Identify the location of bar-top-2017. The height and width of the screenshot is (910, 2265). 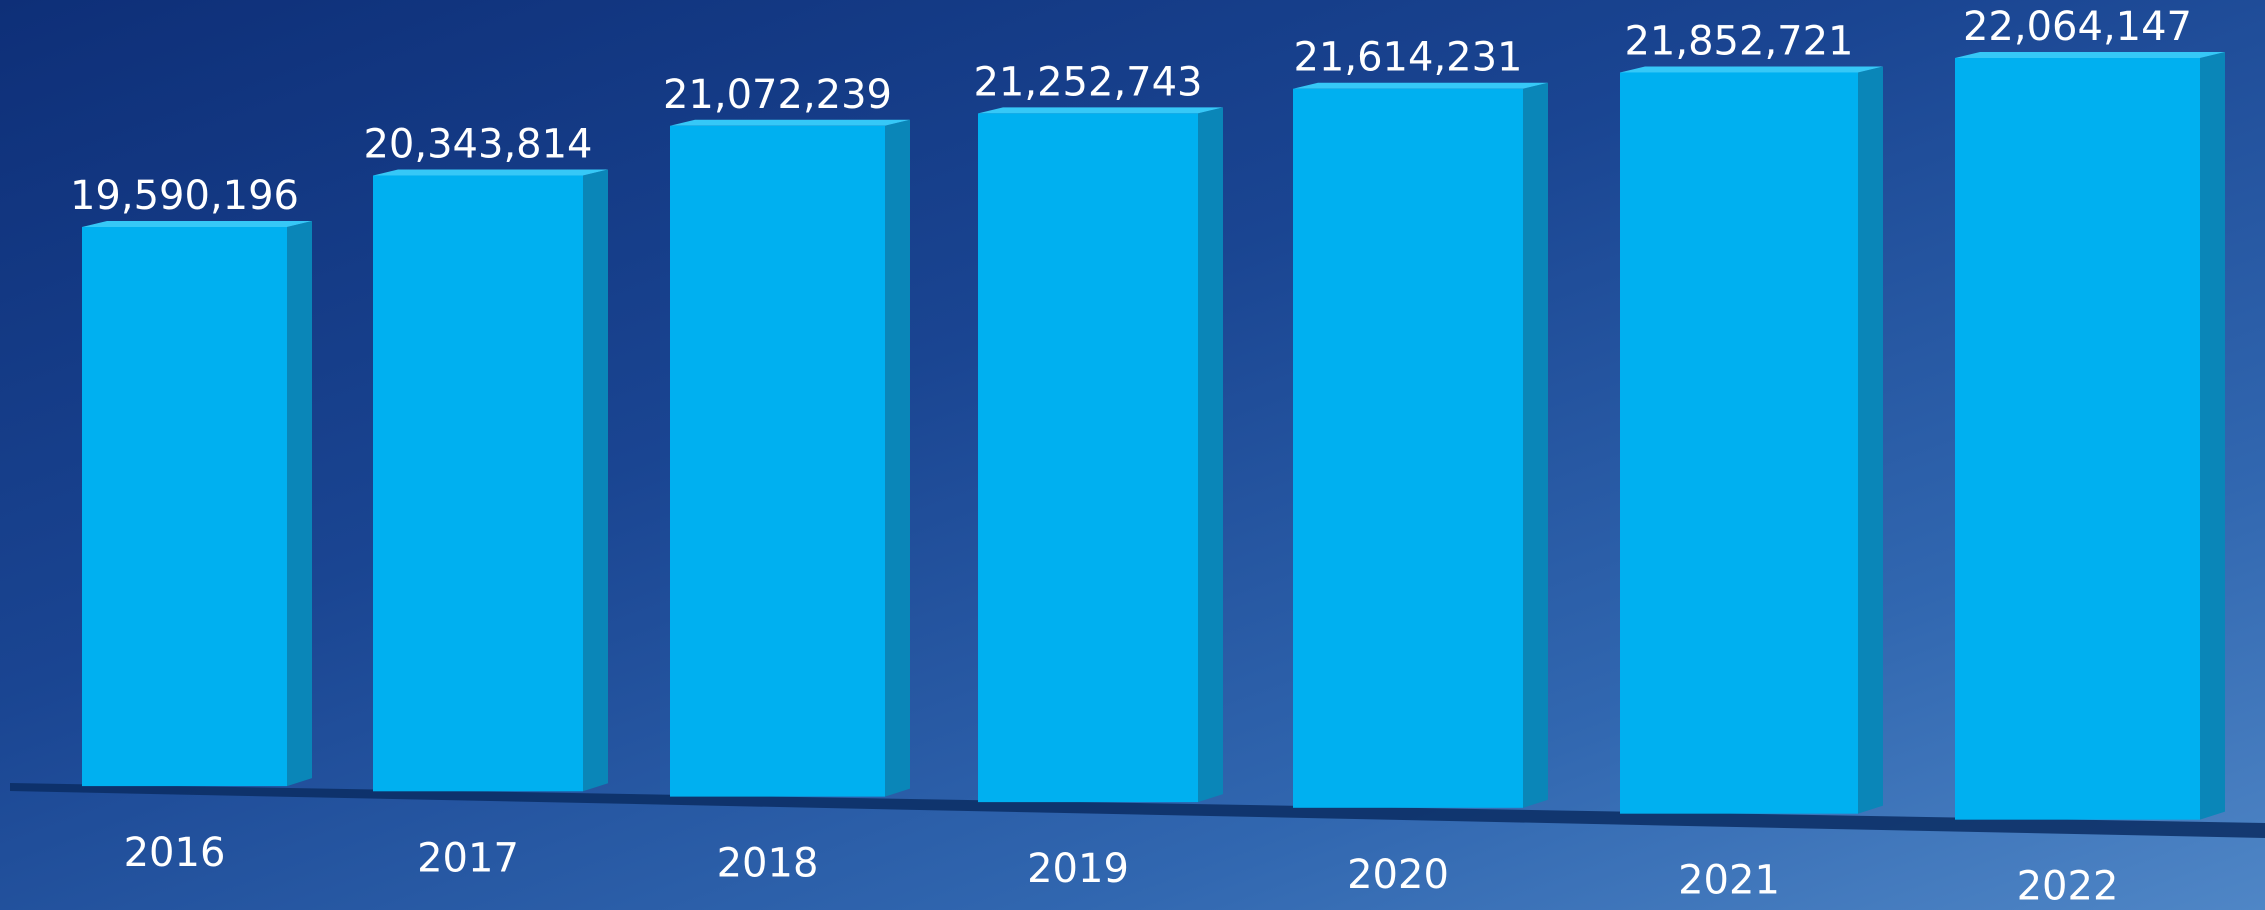
(490, 172).